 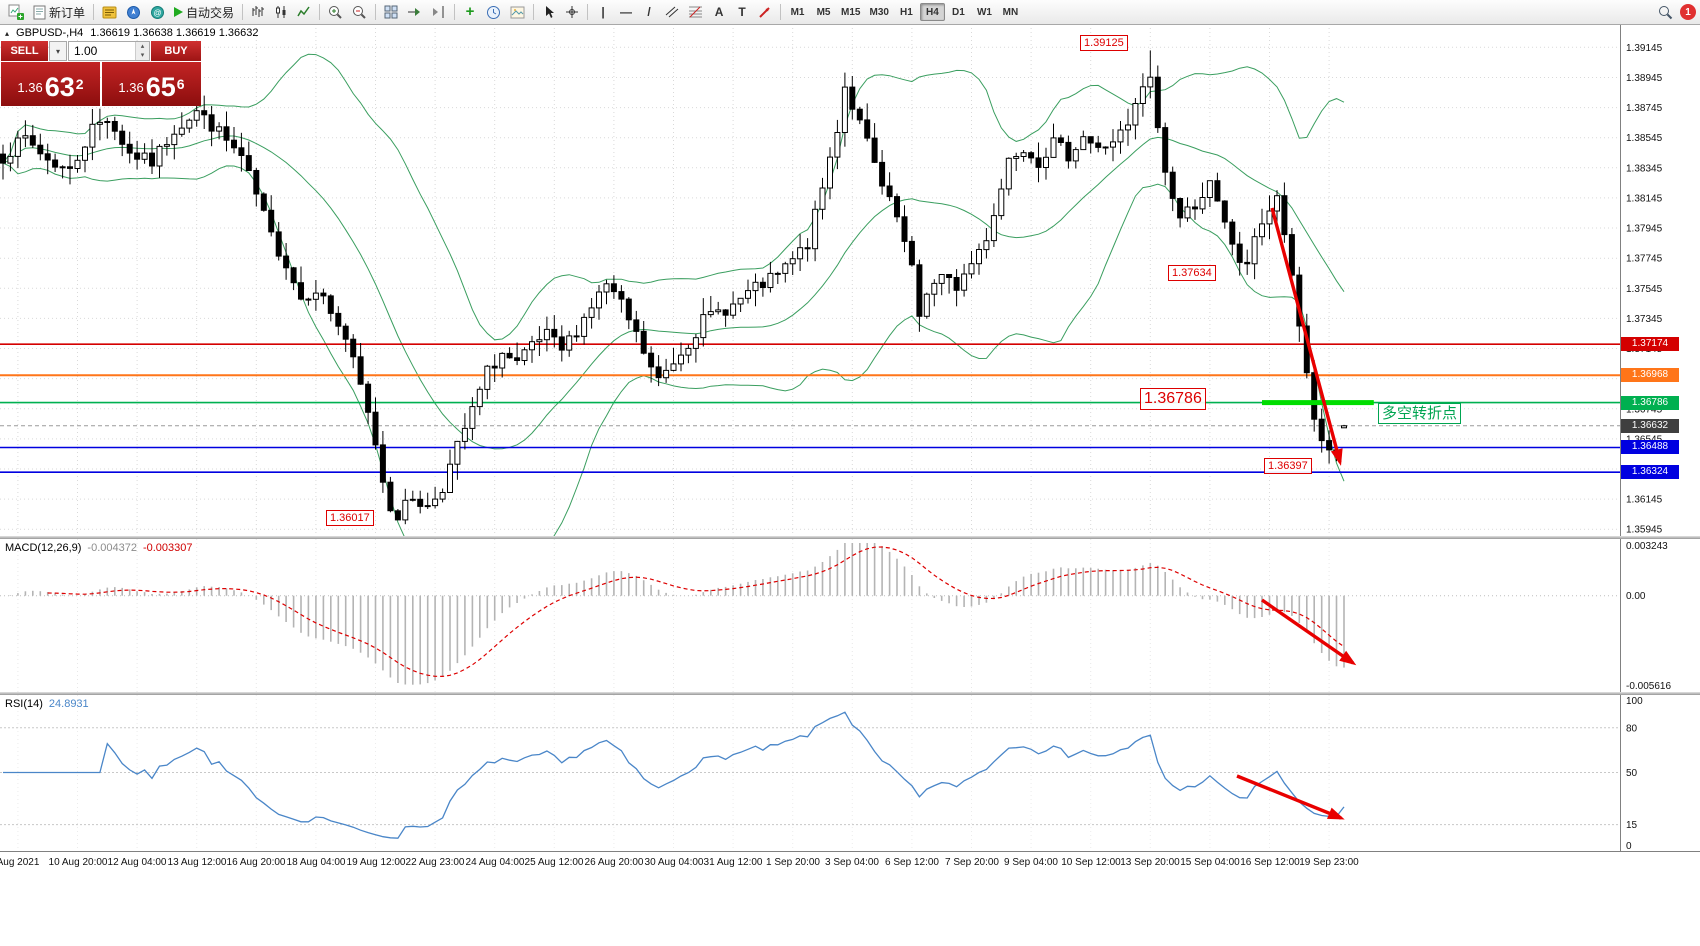 I want to click on annotation-august-low: 1.36017, so click(x=350, y=518).